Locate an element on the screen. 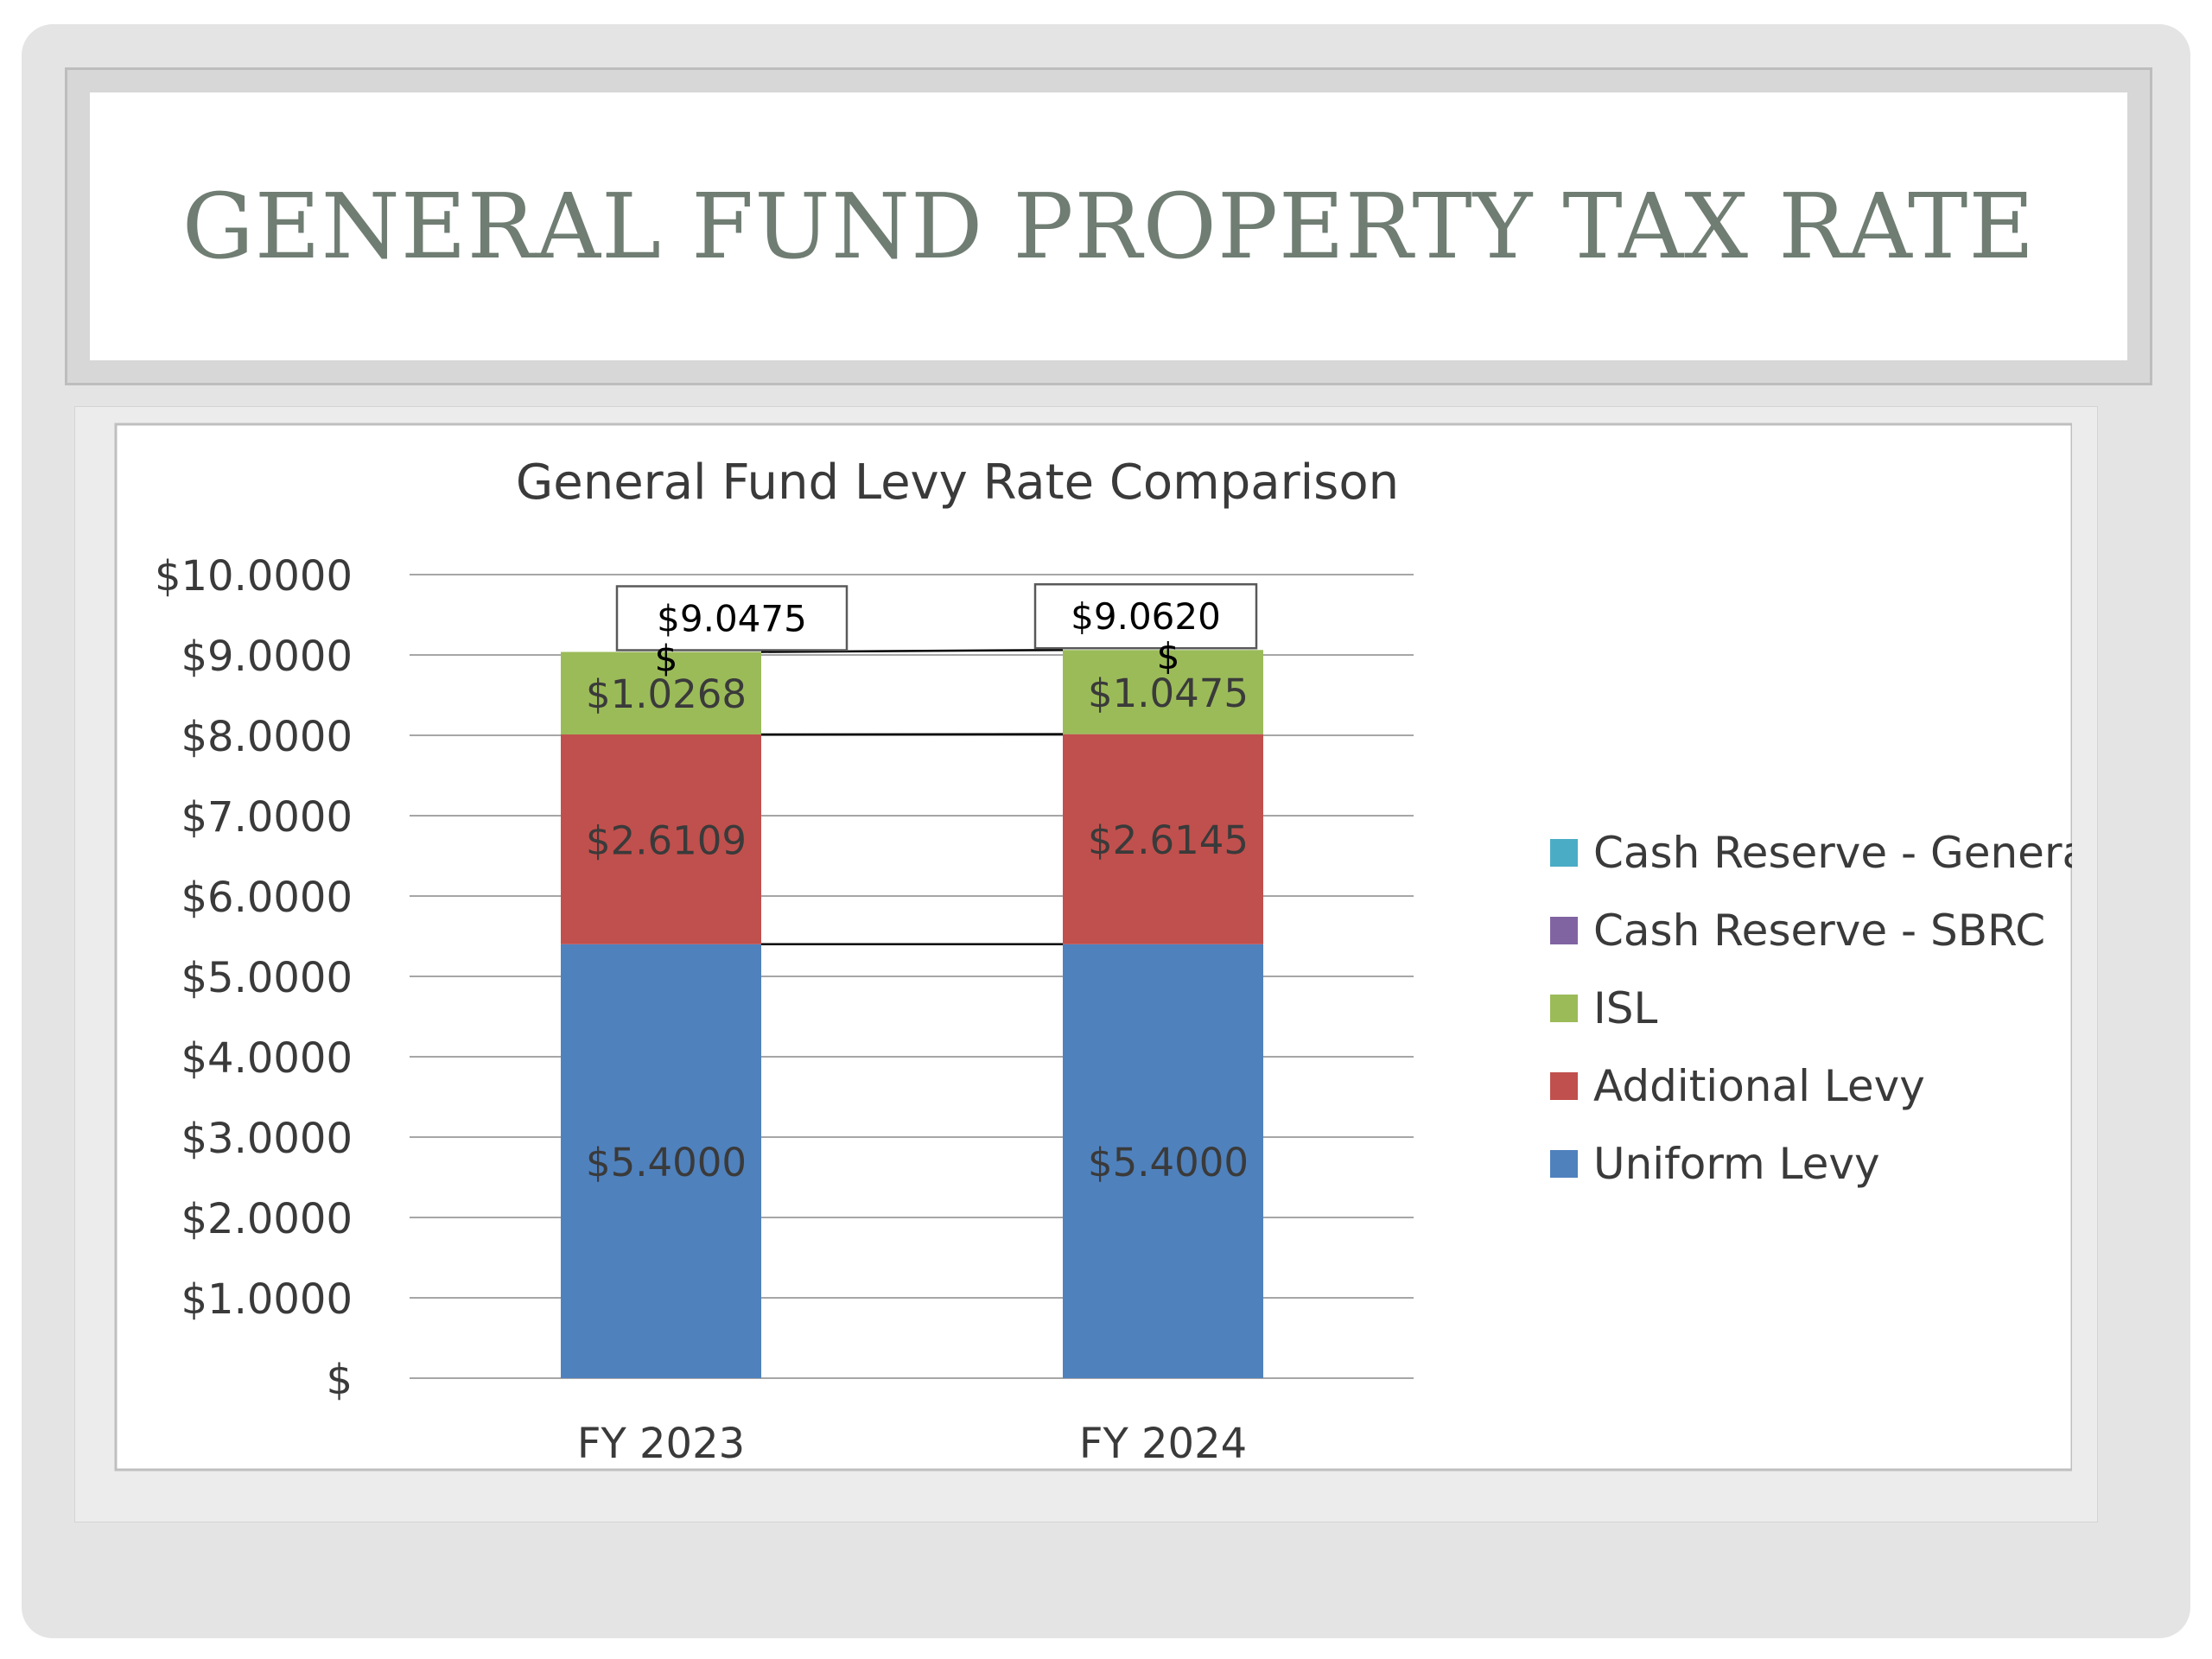 This screenshot has height=1659, width=2212. y-tick-label: $4.0000 is located at coordinates (267, 1058).